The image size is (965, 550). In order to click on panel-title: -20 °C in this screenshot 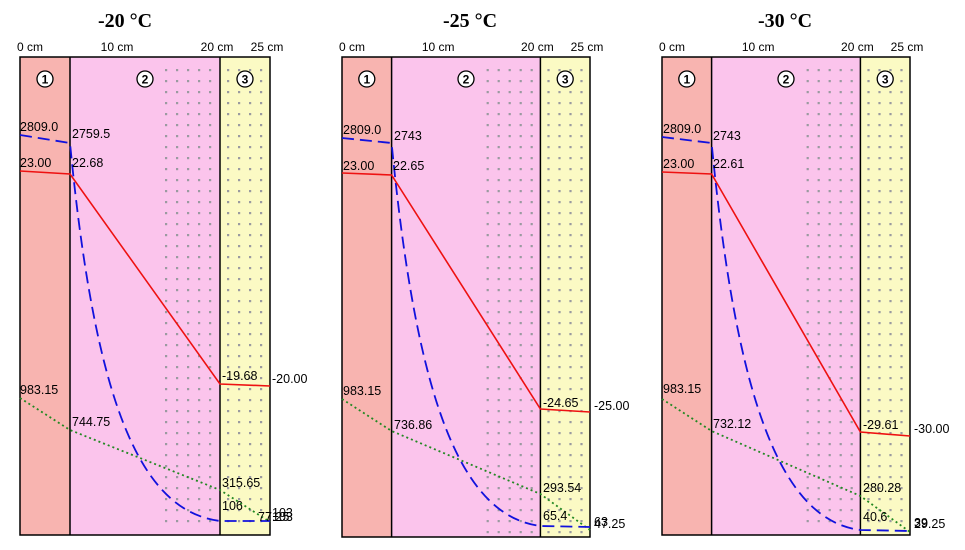, I will do `click(125, 21)`.